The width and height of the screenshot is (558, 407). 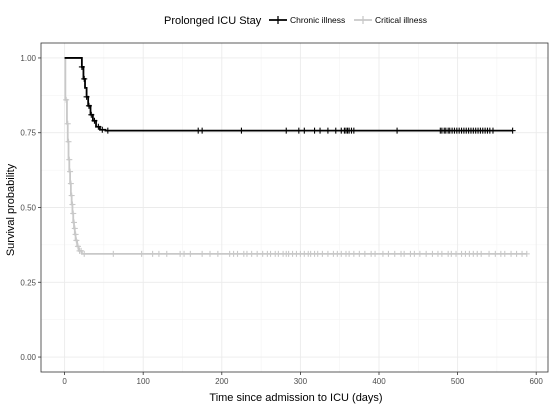 What do you see at coordinates (28, 208) in the screenshot?
I see `y-tick-label: 0.50` at bounding box center [28, 208].